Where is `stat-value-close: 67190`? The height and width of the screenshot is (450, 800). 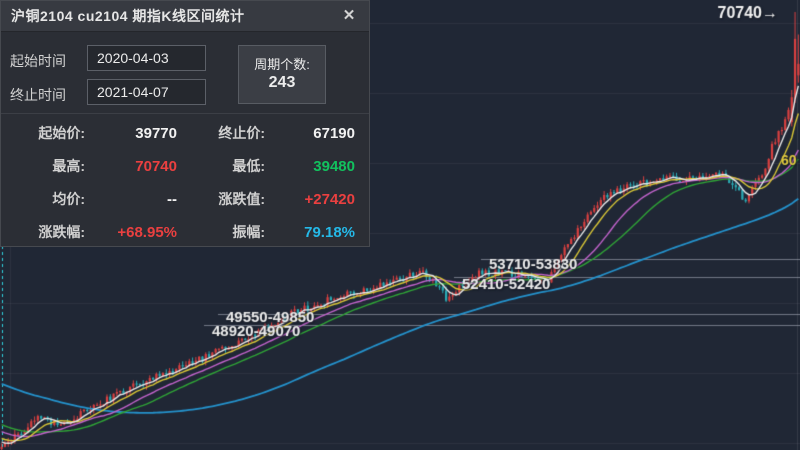 stat-value-close: 67190 is located at coordinates (334, 133).